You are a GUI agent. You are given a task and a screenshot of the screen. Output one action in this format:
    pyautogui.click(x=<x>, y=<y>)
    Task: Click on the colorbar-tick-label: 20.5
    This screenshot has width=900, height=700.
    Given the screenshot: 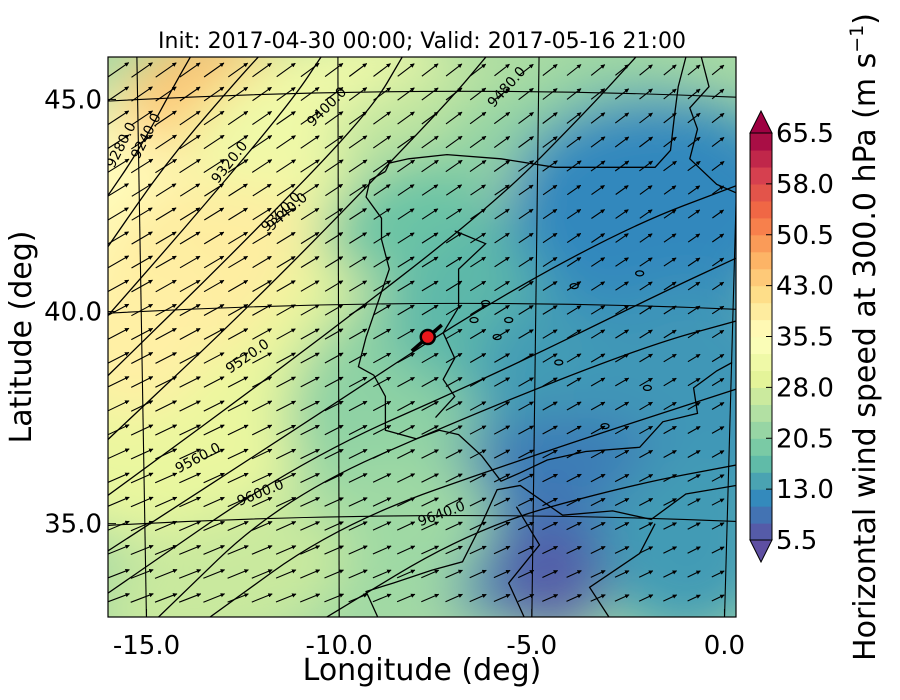 What is the action you would take?
    pyautogui.click(x=805, y=439)
    